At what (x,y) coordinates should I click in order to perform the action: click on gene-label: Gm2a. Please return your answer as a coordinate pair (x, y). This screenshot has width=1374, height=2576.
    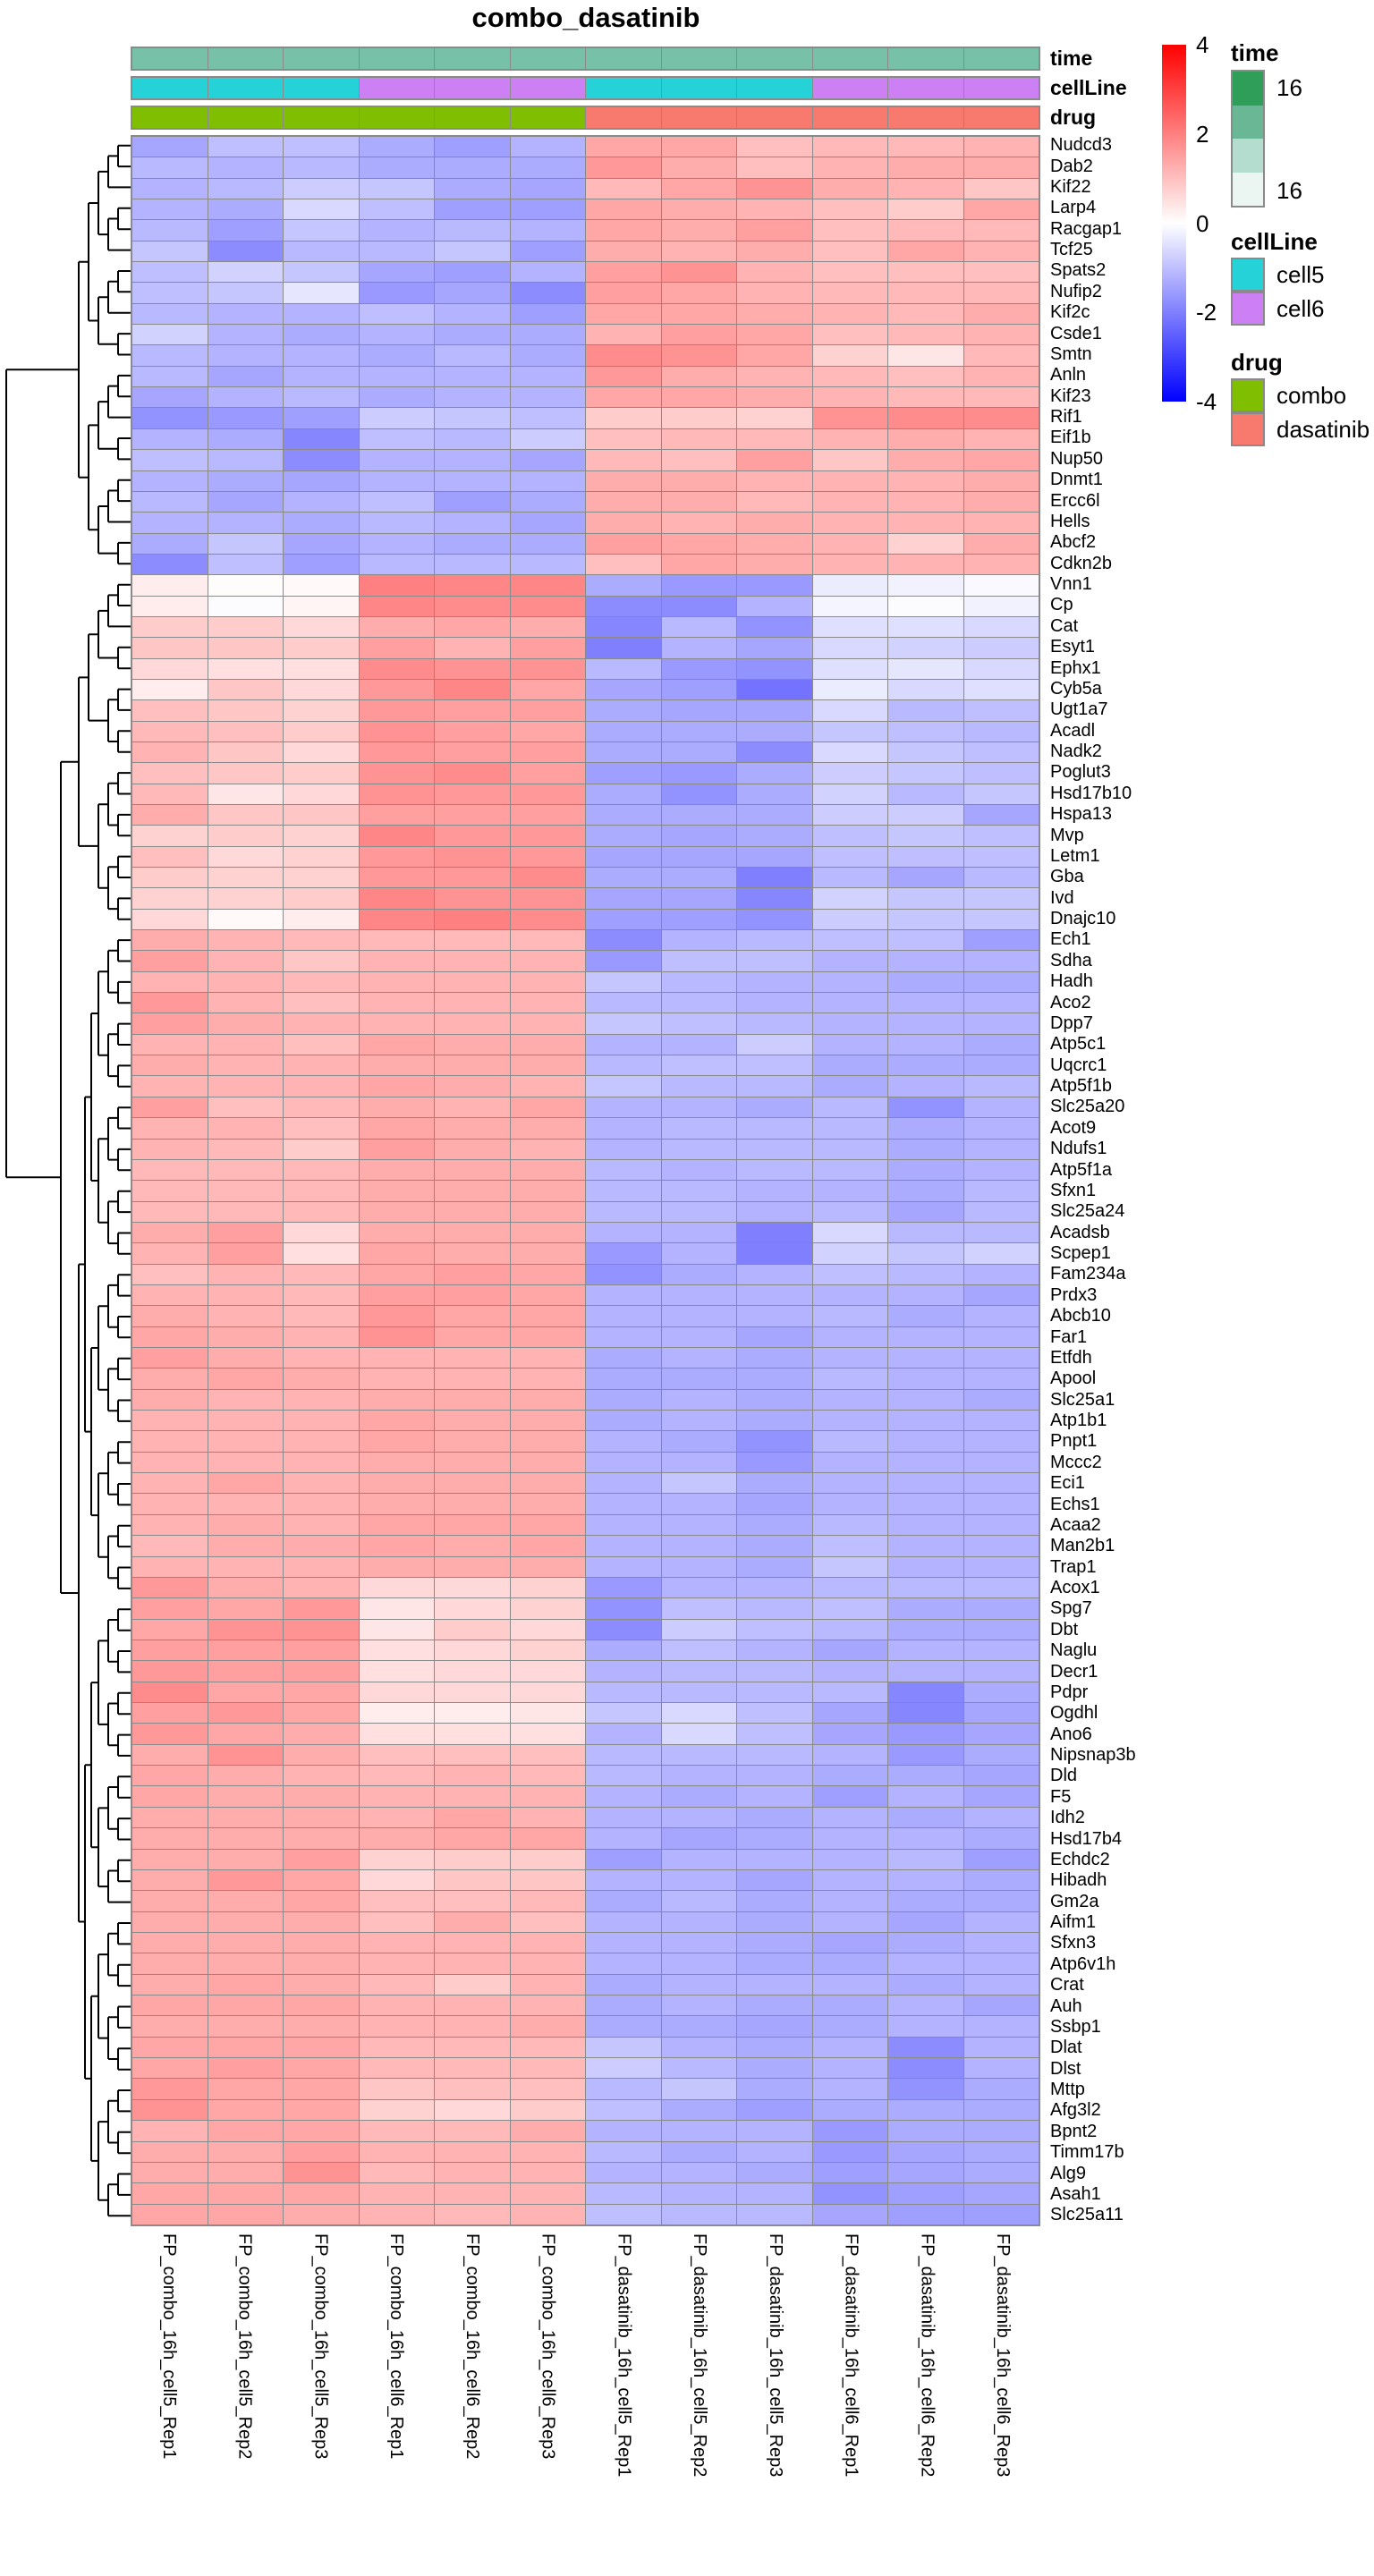
    Looking at the image, I should click on (1074, 1901).